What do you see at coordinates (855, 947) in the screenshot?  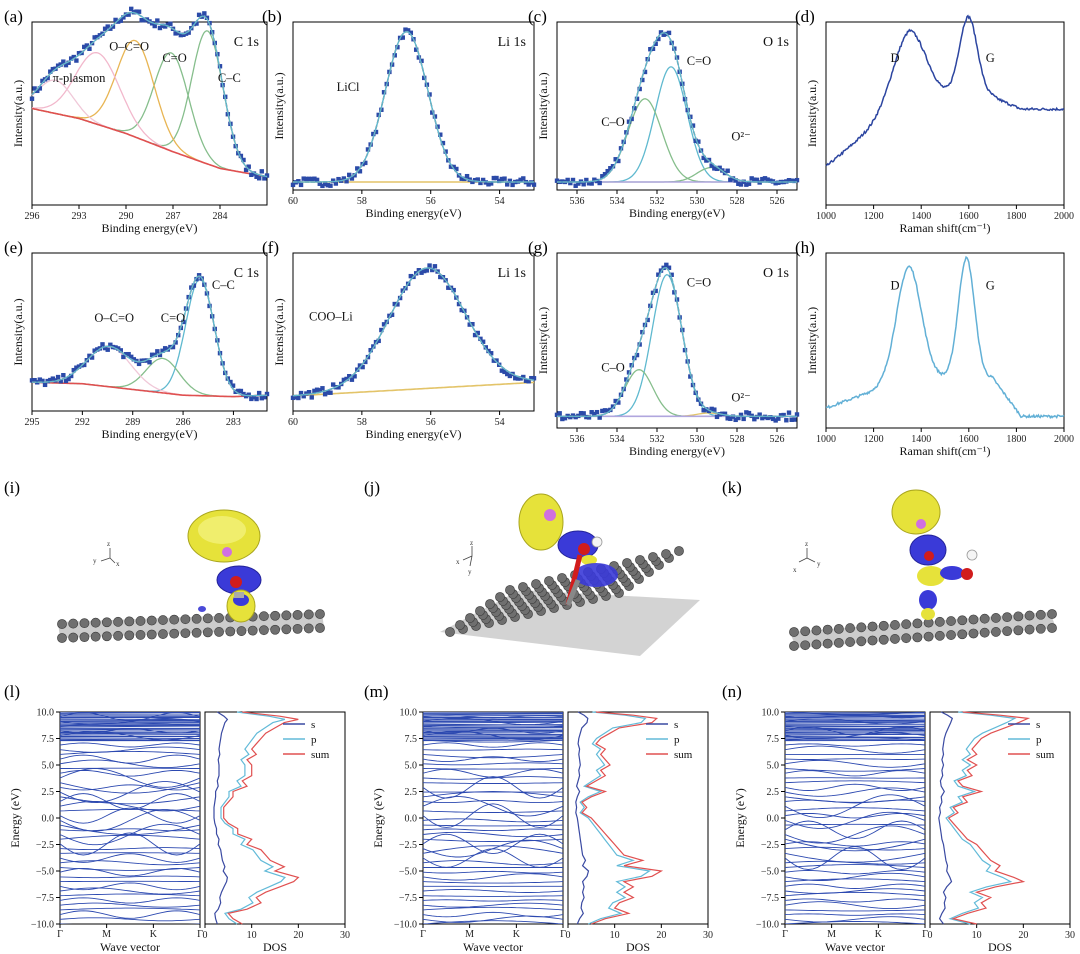 I see `band-x-label-n: Wave vector` at bounding box center [855, 947].